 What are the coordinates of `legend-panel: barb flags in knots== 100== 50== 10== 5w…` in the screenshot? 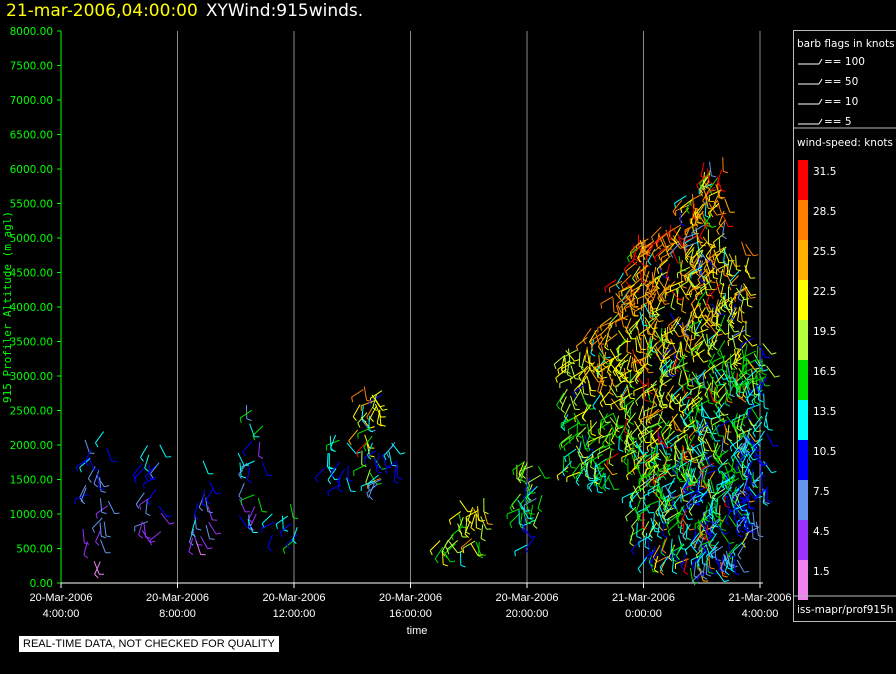 It's located at (844, 326).